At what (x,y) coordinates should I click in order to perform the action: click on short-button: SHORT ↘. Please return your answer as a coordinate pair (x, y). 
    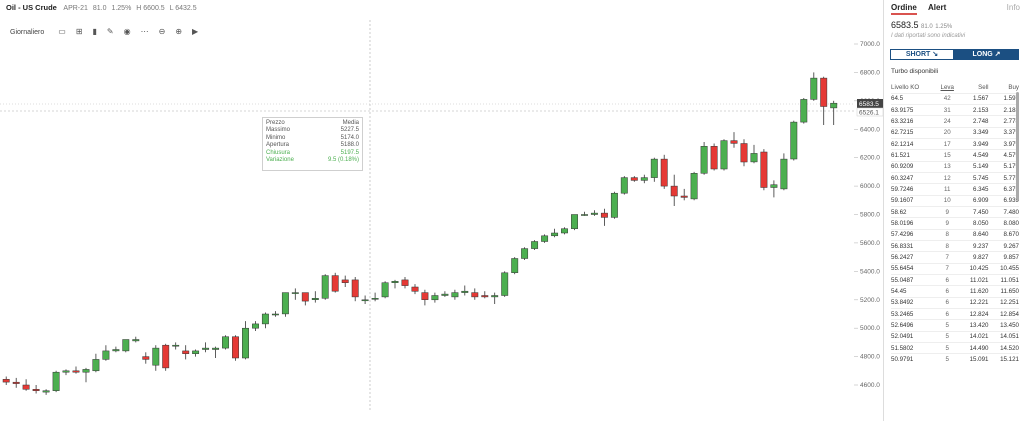
    Looking at the image, I should click on (922, 54).